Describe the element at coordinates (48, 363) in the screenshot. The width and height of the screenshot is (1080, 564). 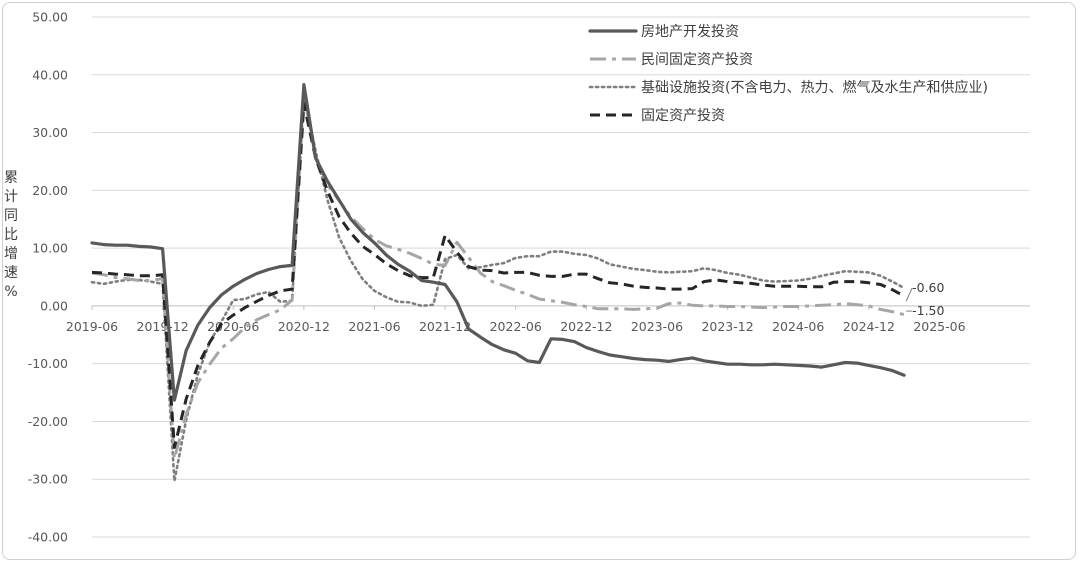
I see `y-tick-label: -10.00` at that location.